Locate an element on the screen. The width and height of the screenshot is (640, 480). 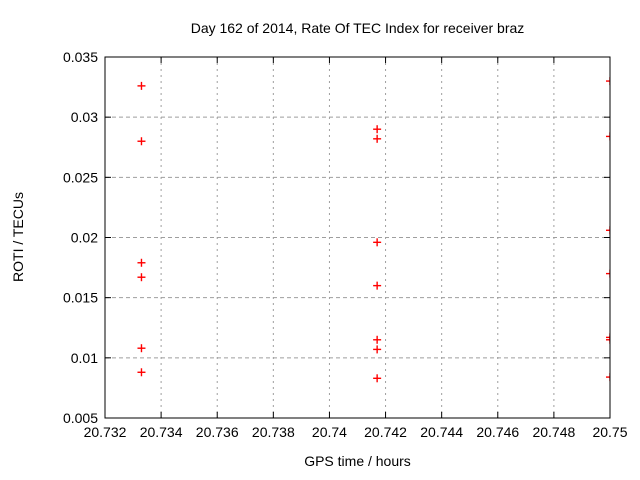
svg-text: 0.03 is located at coordinates (84, 117).